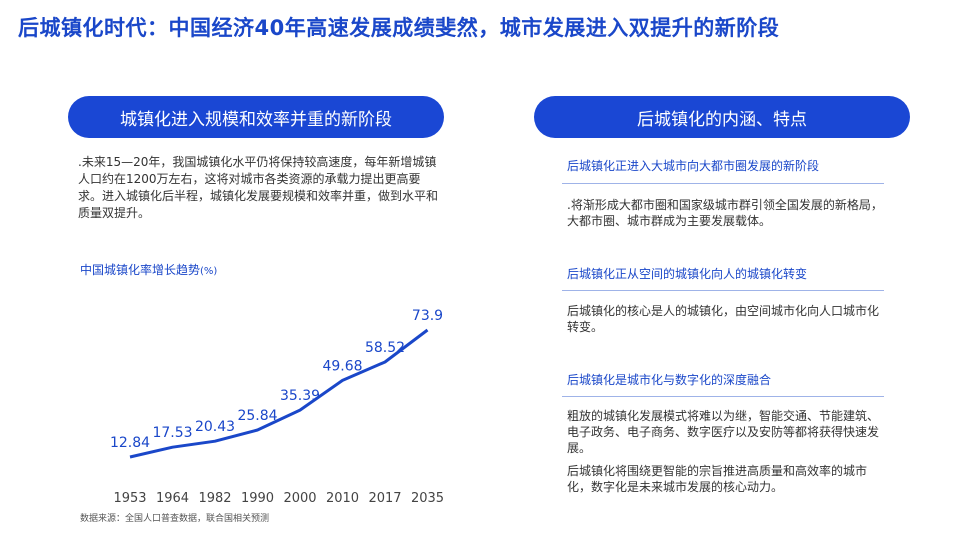 The image size is (960, 535). What do you see at coordinates (214, 498) in the screenshot?
I see `x-tick-label: 1982` at bounding box center [214, 498].